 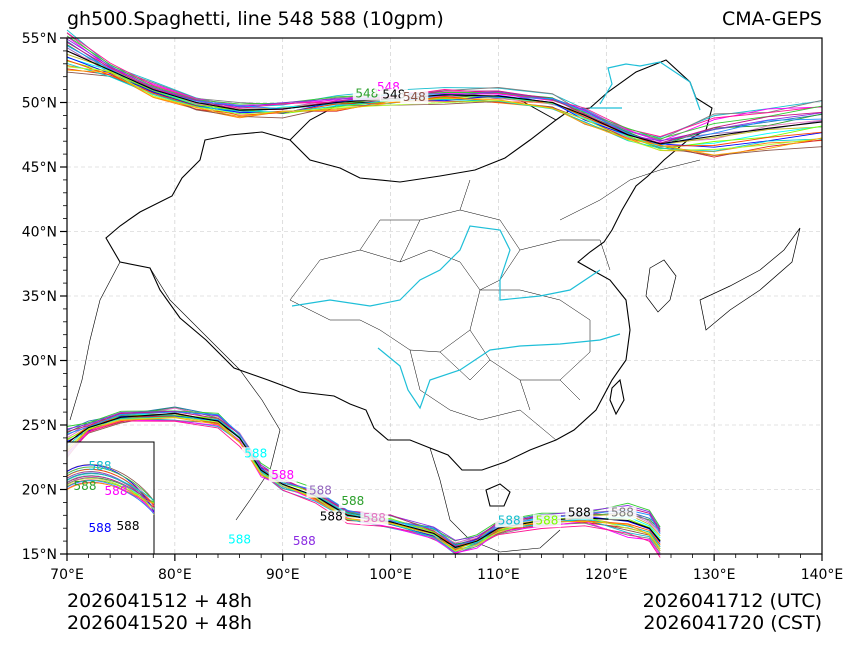 I want to click on contour-548-control, so click(x=444, y=97).